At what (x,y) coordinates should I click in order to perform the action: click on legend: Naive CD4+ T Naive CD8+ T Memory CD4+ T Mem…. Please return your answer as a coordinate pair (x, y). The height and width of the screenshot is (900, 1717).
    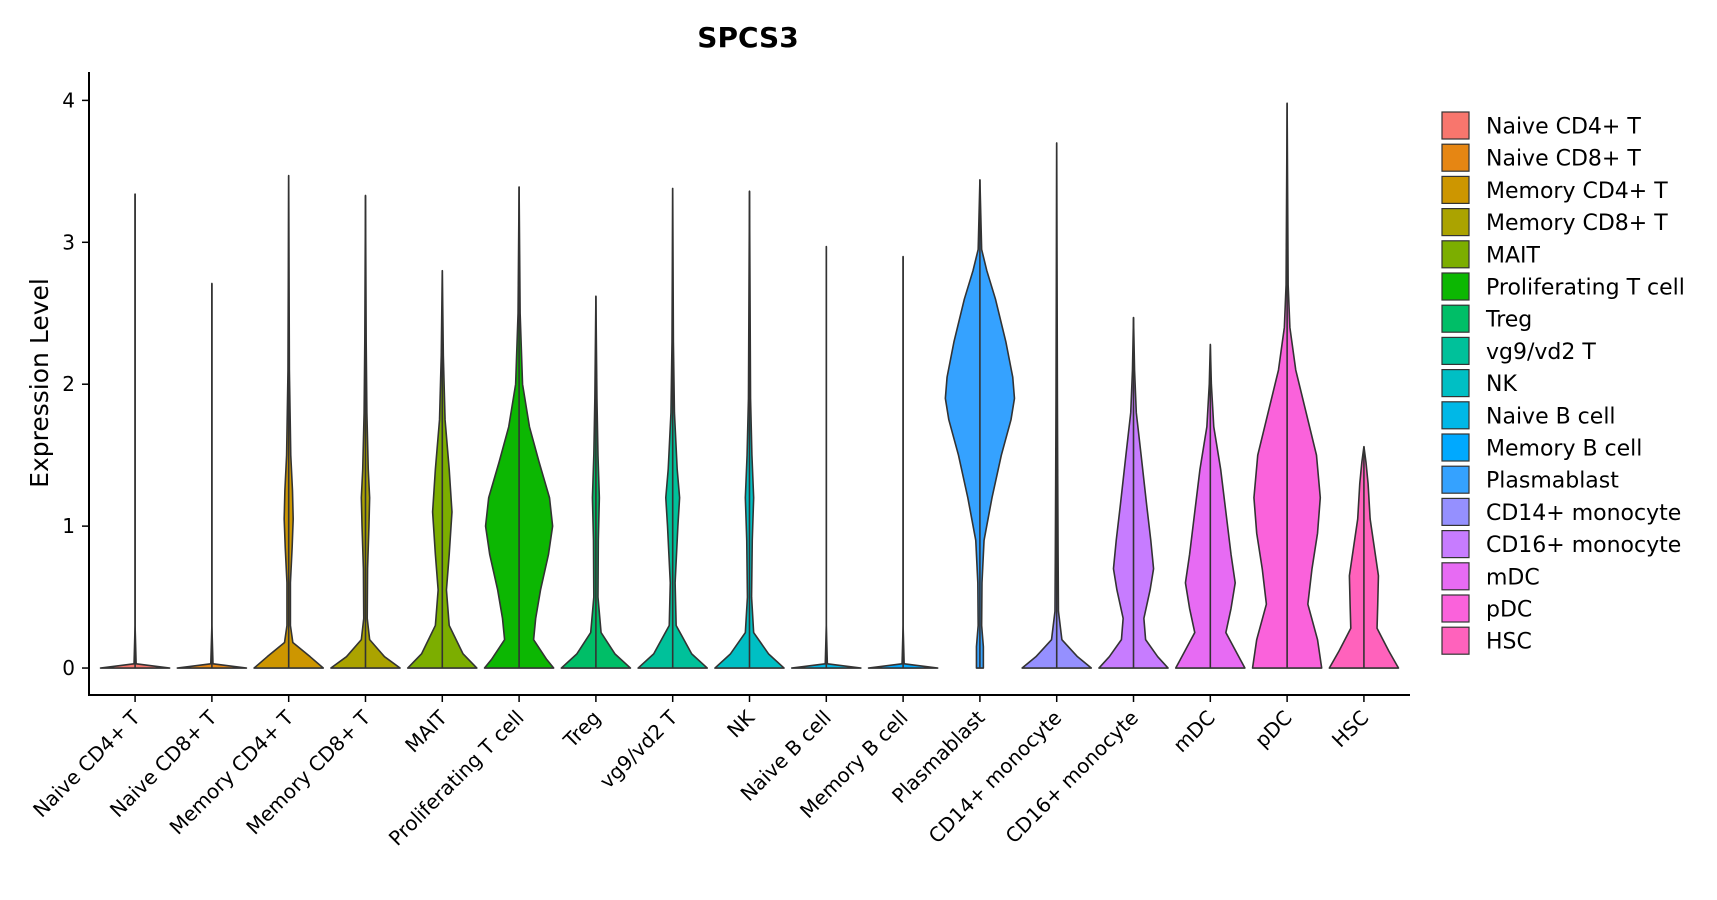
    Looking at the image, I should click on (1563, 383).